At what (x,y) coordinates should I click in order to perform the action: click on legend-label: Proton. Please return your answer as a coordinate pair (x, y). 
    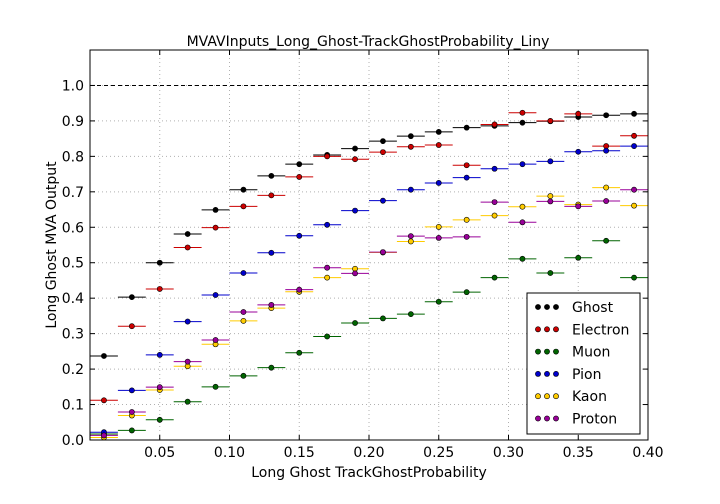
    Looking at the image, I should click on (594, 420).